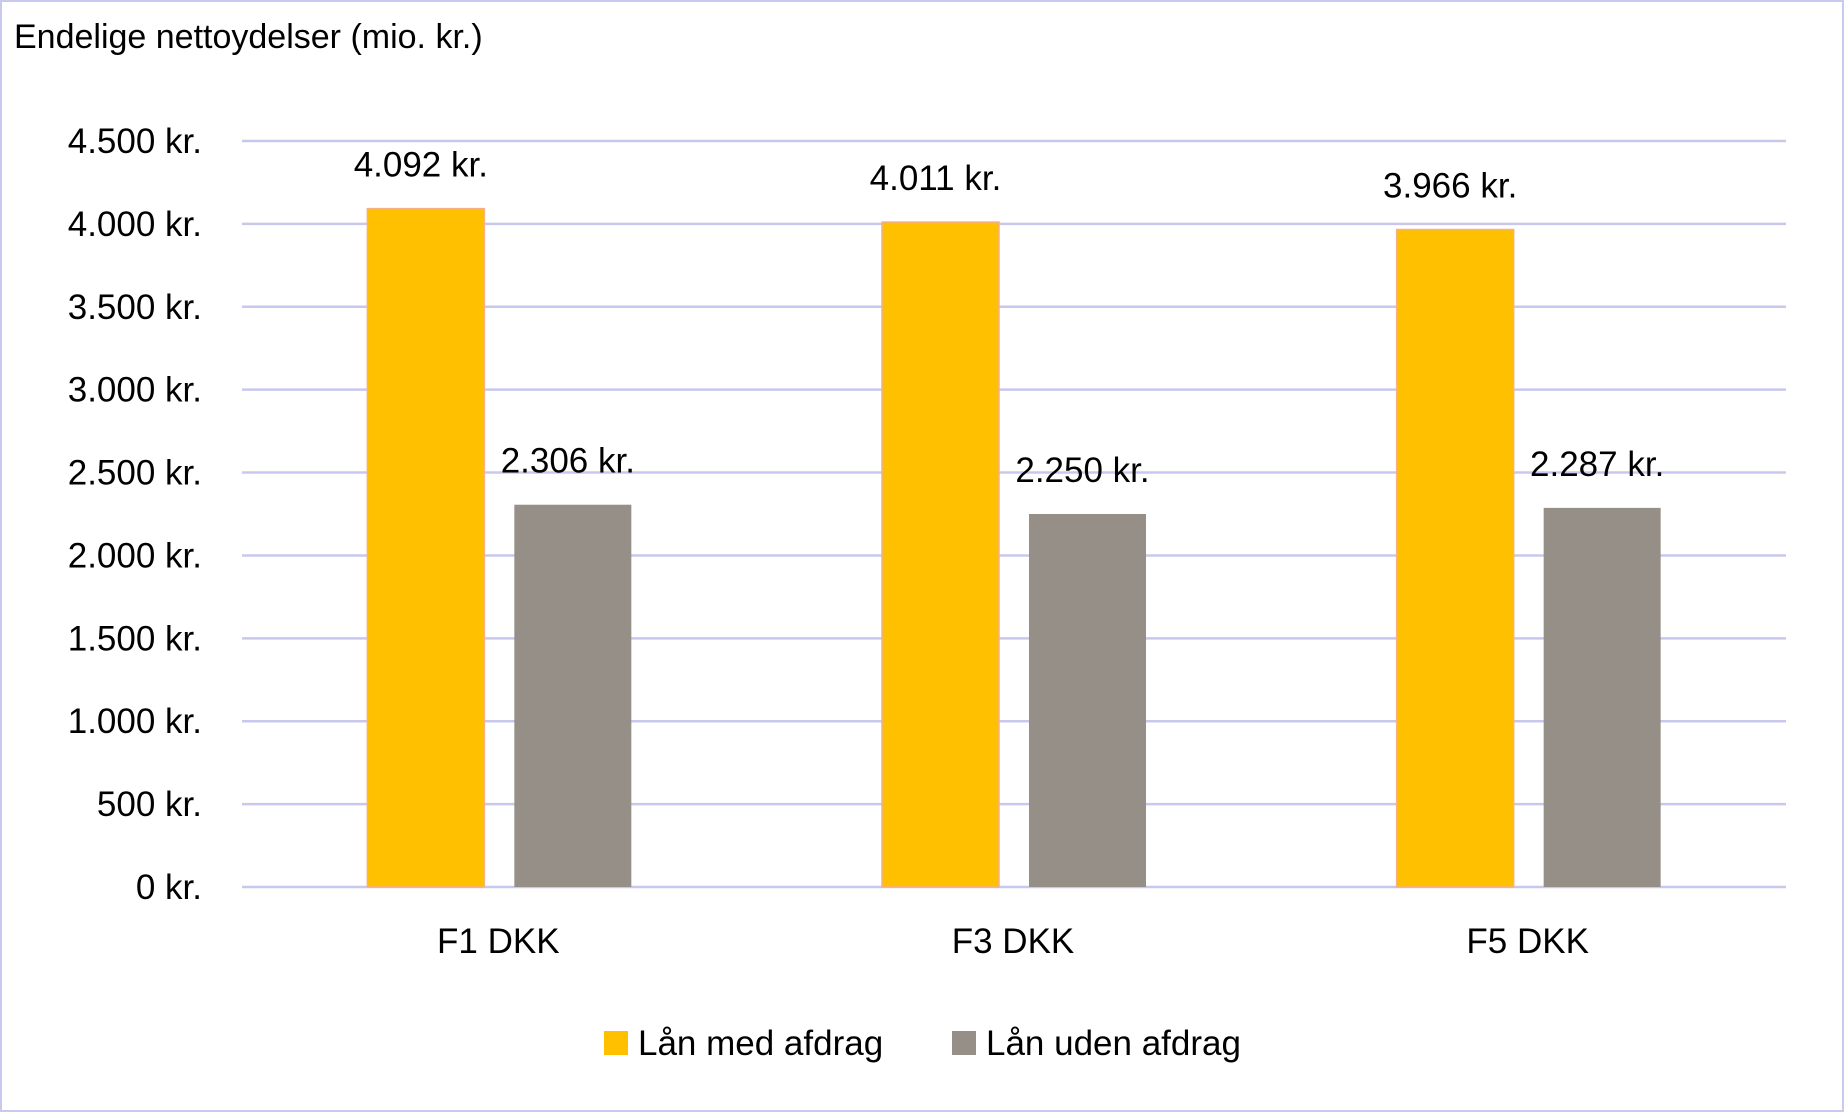  What do you see at coordinates (149, 804) in the screenshot?
I see `y-tick-label: 500 kr.` at bounding box center [149, 804].